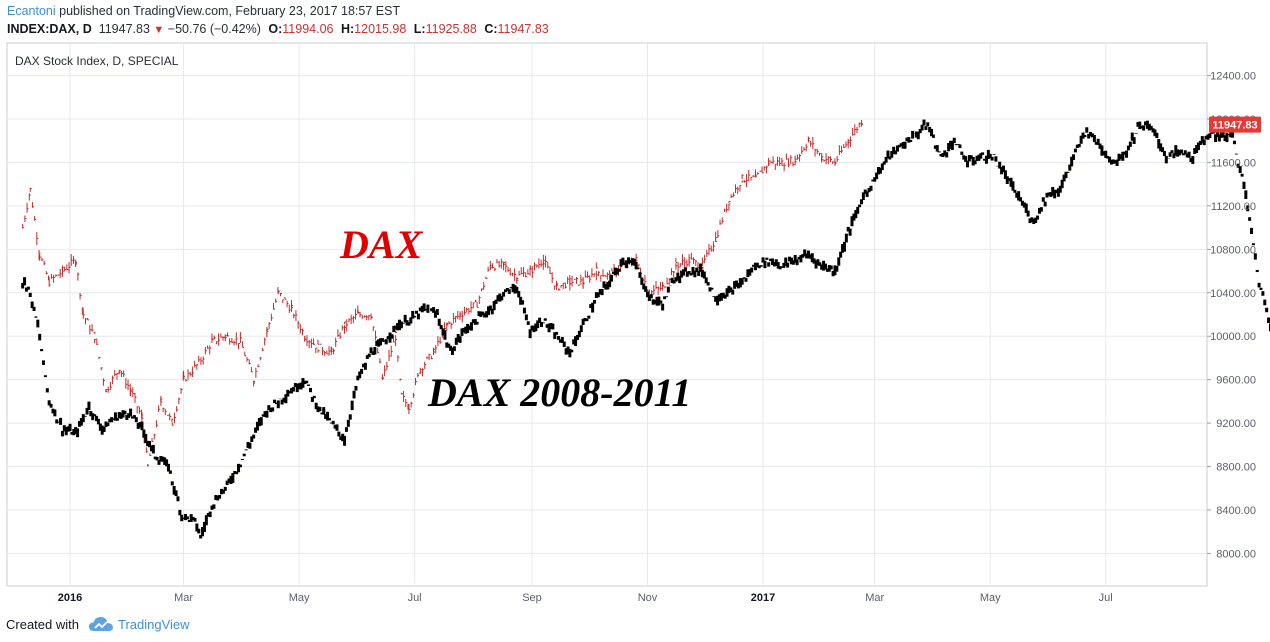  What do you see at coordinates (1233, 207) in the screenshot?
I see `y-tick-label: 11200.00` at bounding box center [1233, 207].